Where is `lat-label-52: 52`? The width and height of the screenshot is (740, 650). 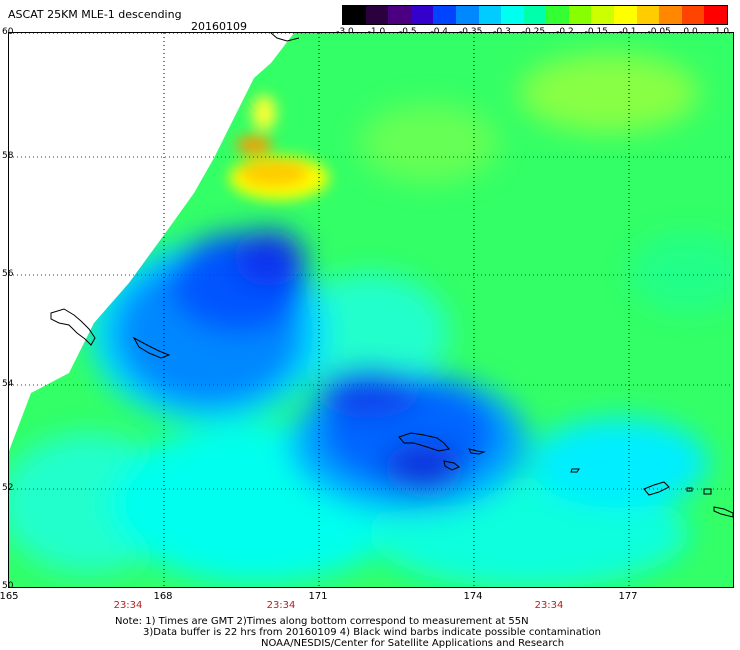 lat-label-52: 52 is located at coordinates (8, 488).